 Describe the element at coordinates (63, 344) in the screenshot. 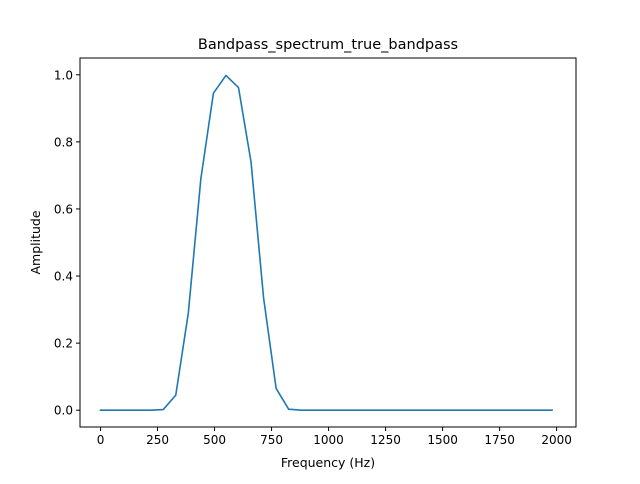

I see `y-tick-label: 0.2` at that location.